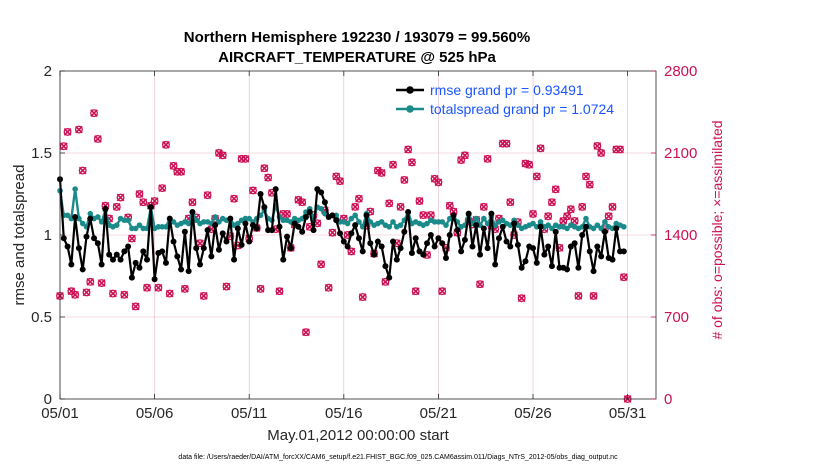 The image size is (830, 470). Describe the element at coordinates (439, 413) in the screenshot. I see `x-tick-label: 05/21` at that location.